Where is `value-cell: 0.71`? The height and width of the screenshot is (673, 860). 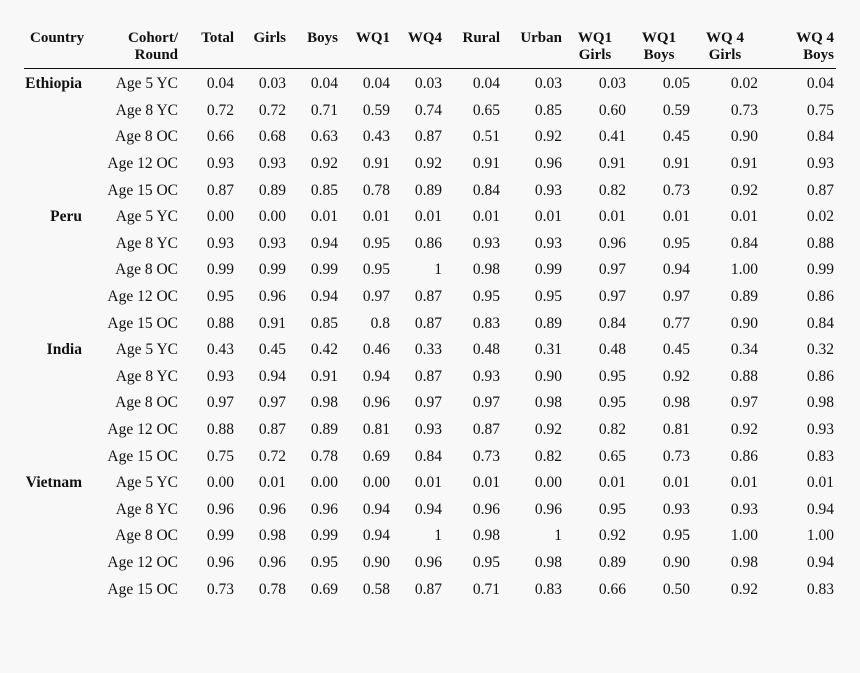 value-cell: 0.71 is located at coordinates (486, 589).